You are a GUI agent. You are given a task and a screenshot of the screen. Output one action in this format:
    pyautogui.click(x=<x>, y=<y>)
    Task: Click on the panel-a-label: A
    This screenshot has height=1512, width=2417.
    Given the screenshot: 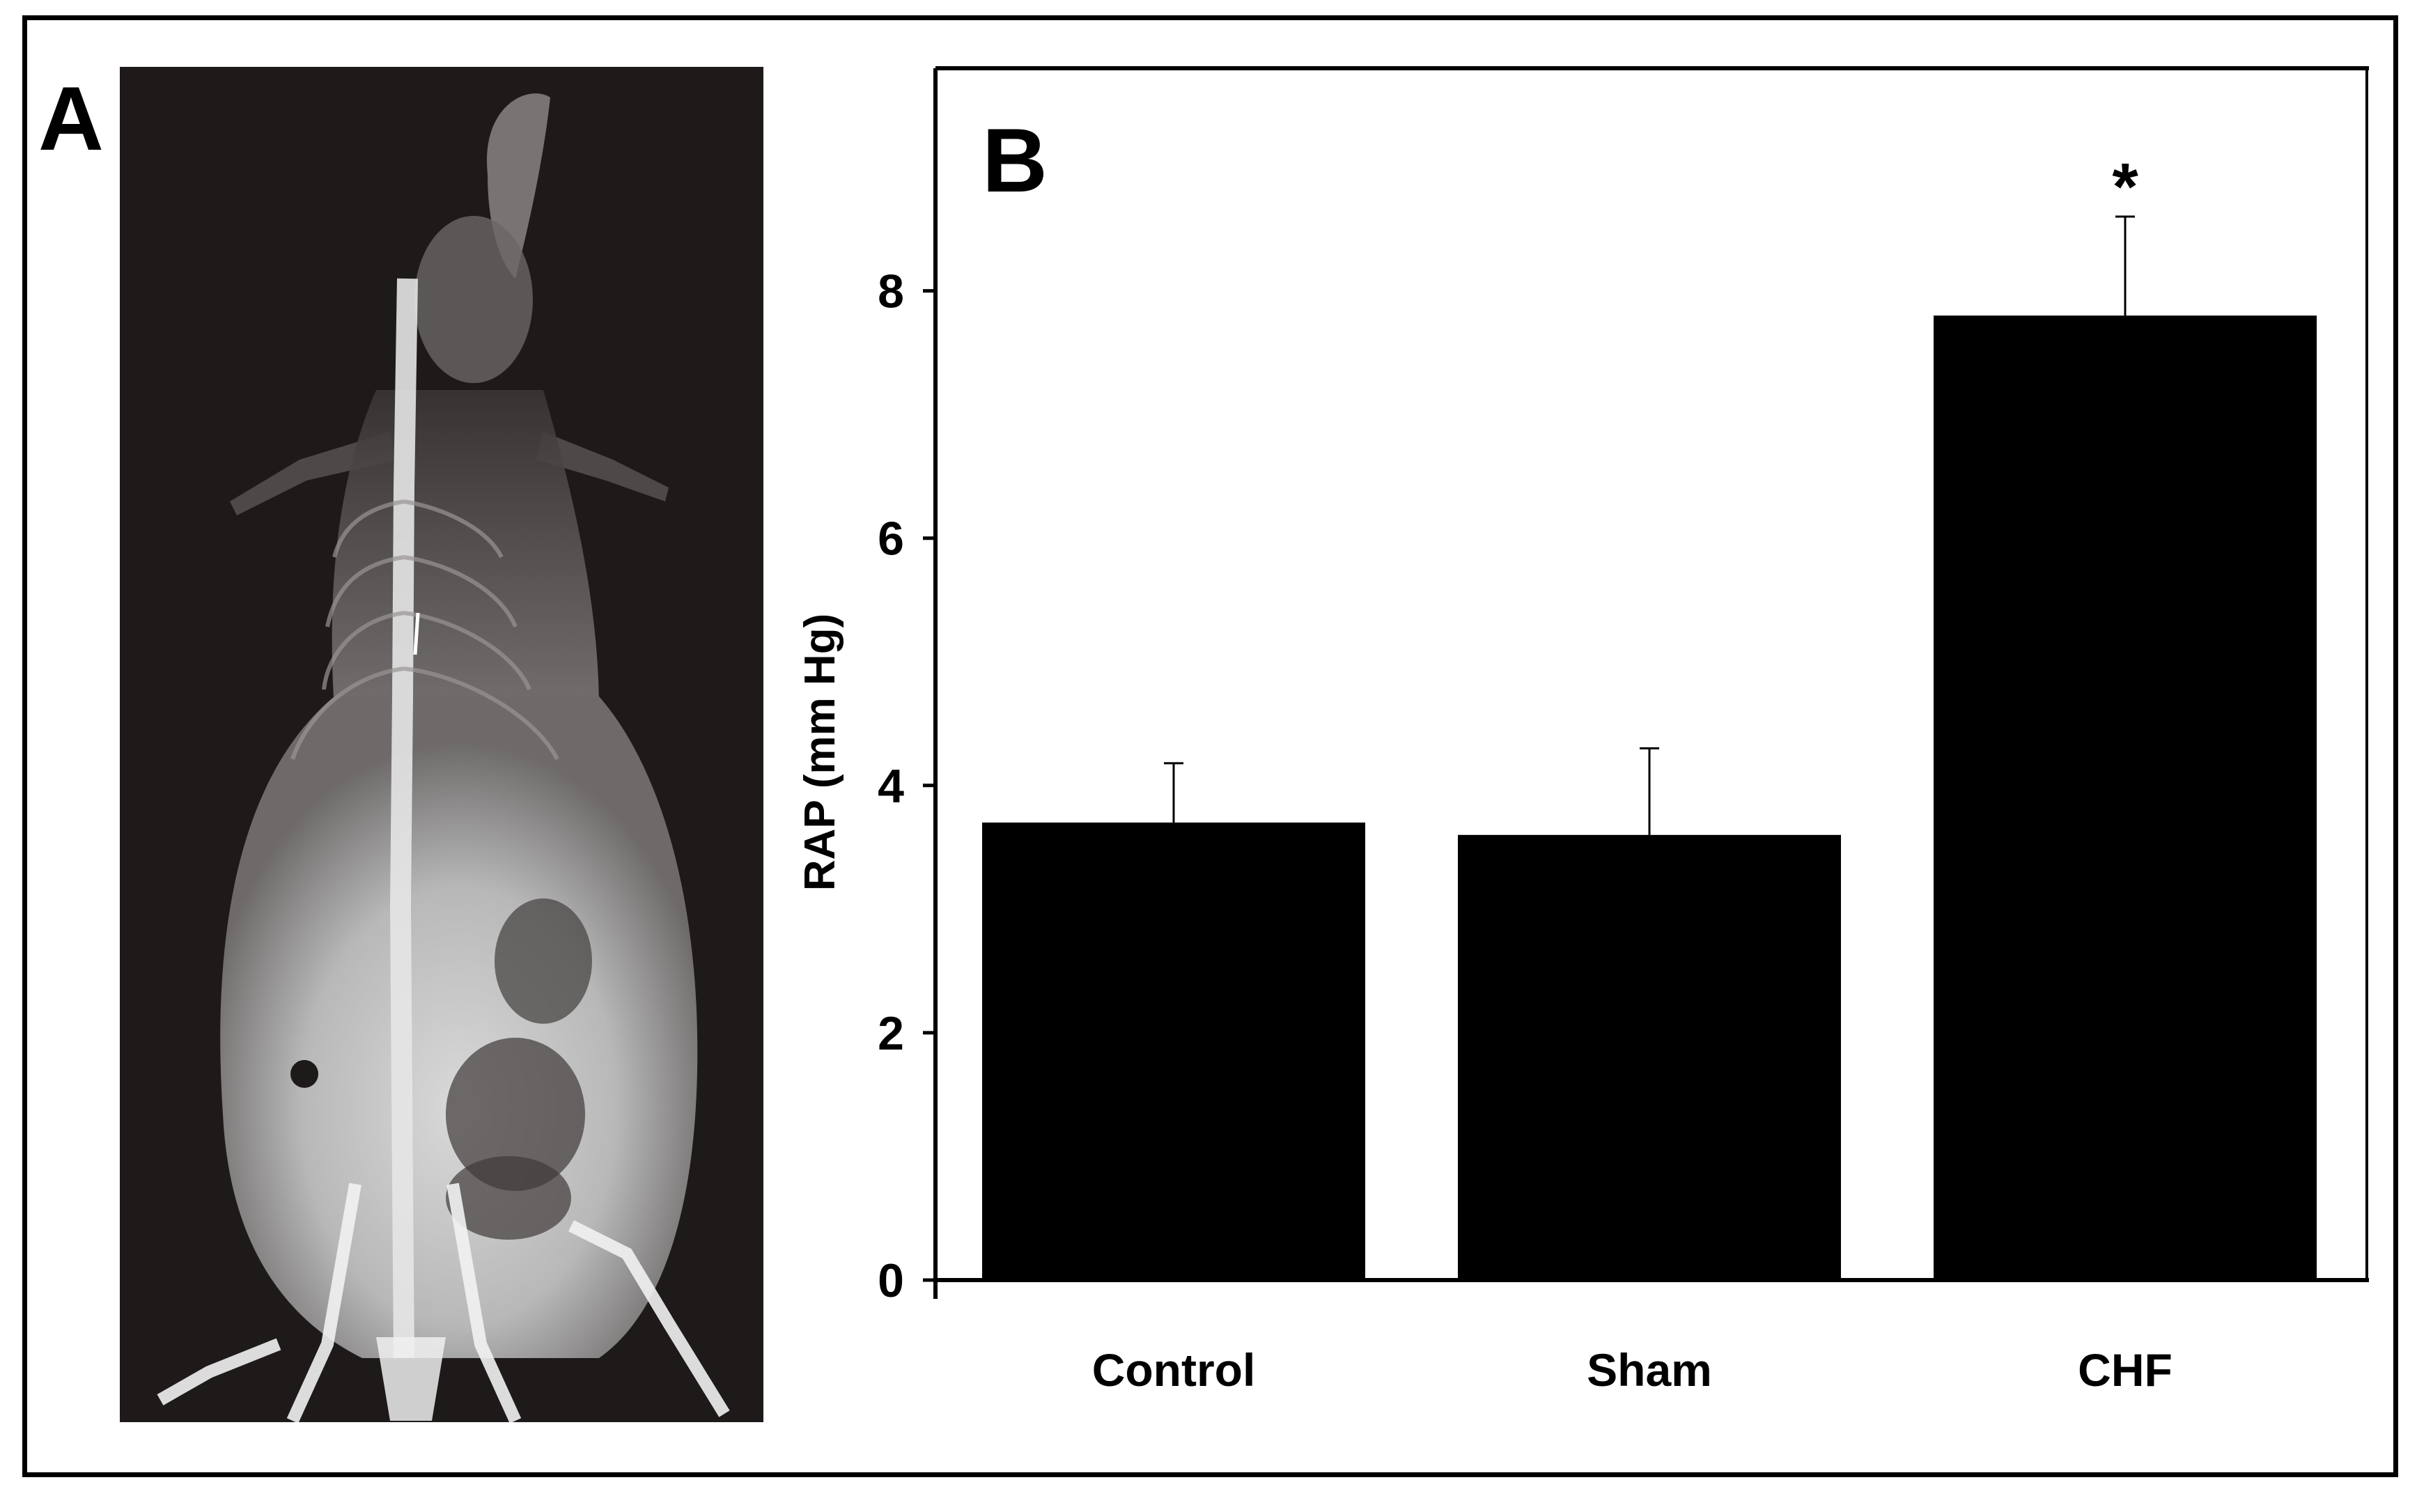 What is the action you would take?
    pyautogui.click(x=71, y=119)
    